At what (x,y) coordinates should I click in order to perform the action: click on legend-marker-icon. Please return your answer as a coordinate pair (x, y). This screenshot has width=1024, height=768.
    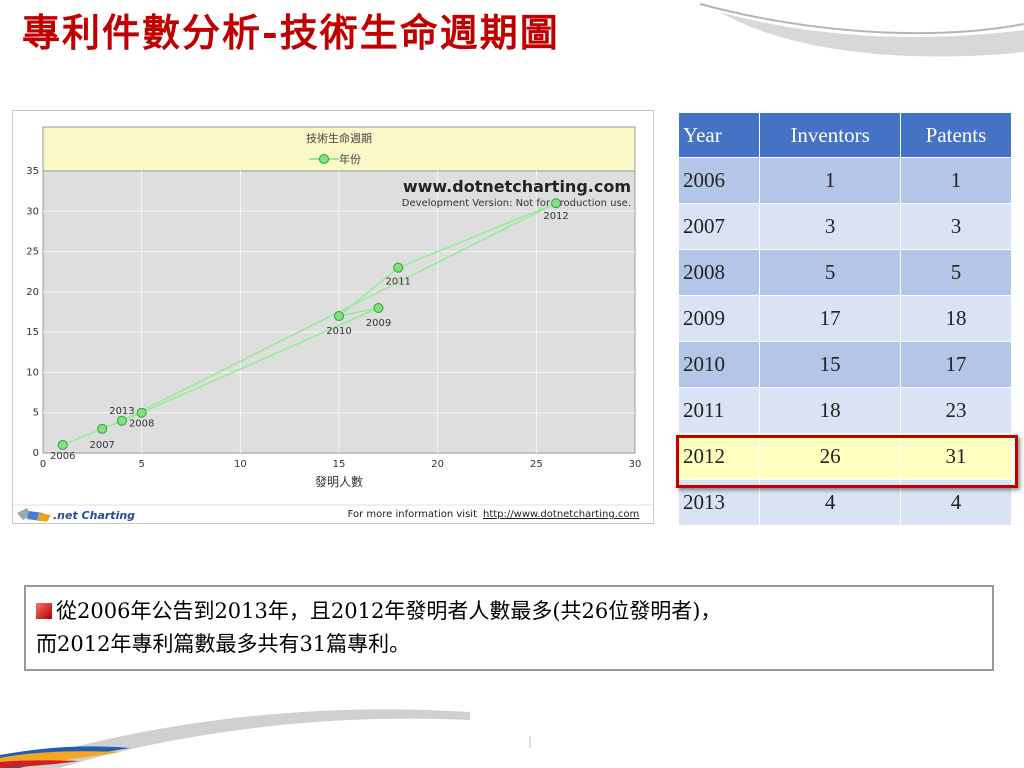
    Looking at the image, I should click on (324, 159).